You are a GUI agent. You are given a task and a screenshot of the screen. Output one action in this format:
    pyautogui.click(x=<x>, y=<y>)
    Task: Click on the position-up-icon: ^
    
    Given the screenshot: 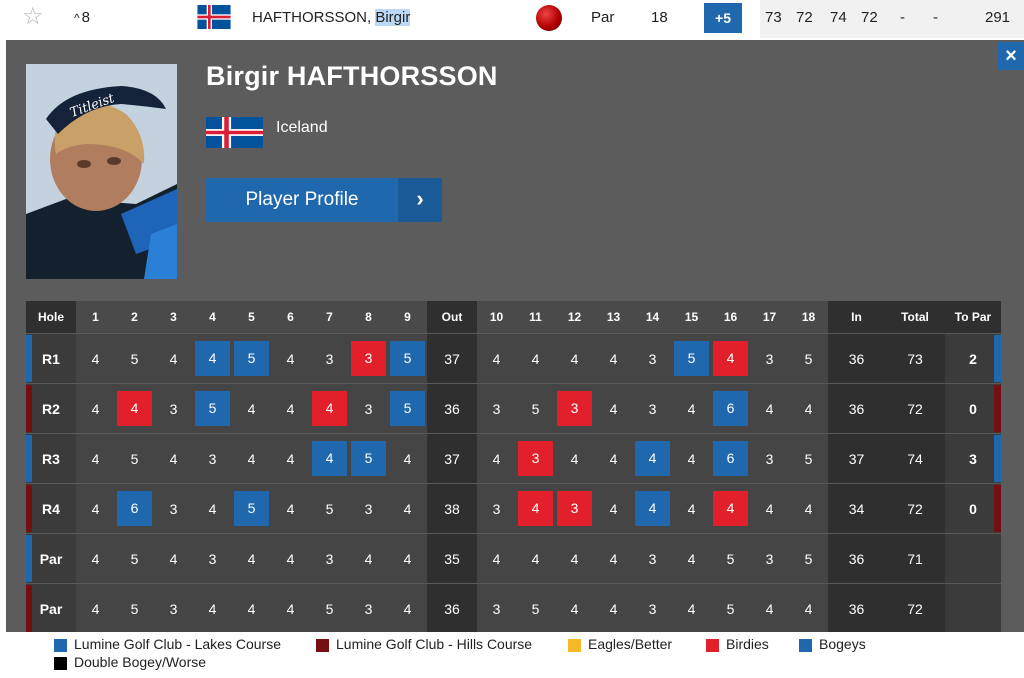 What is the action you would take?
    pyautogui.click(x=77, y=18)
    